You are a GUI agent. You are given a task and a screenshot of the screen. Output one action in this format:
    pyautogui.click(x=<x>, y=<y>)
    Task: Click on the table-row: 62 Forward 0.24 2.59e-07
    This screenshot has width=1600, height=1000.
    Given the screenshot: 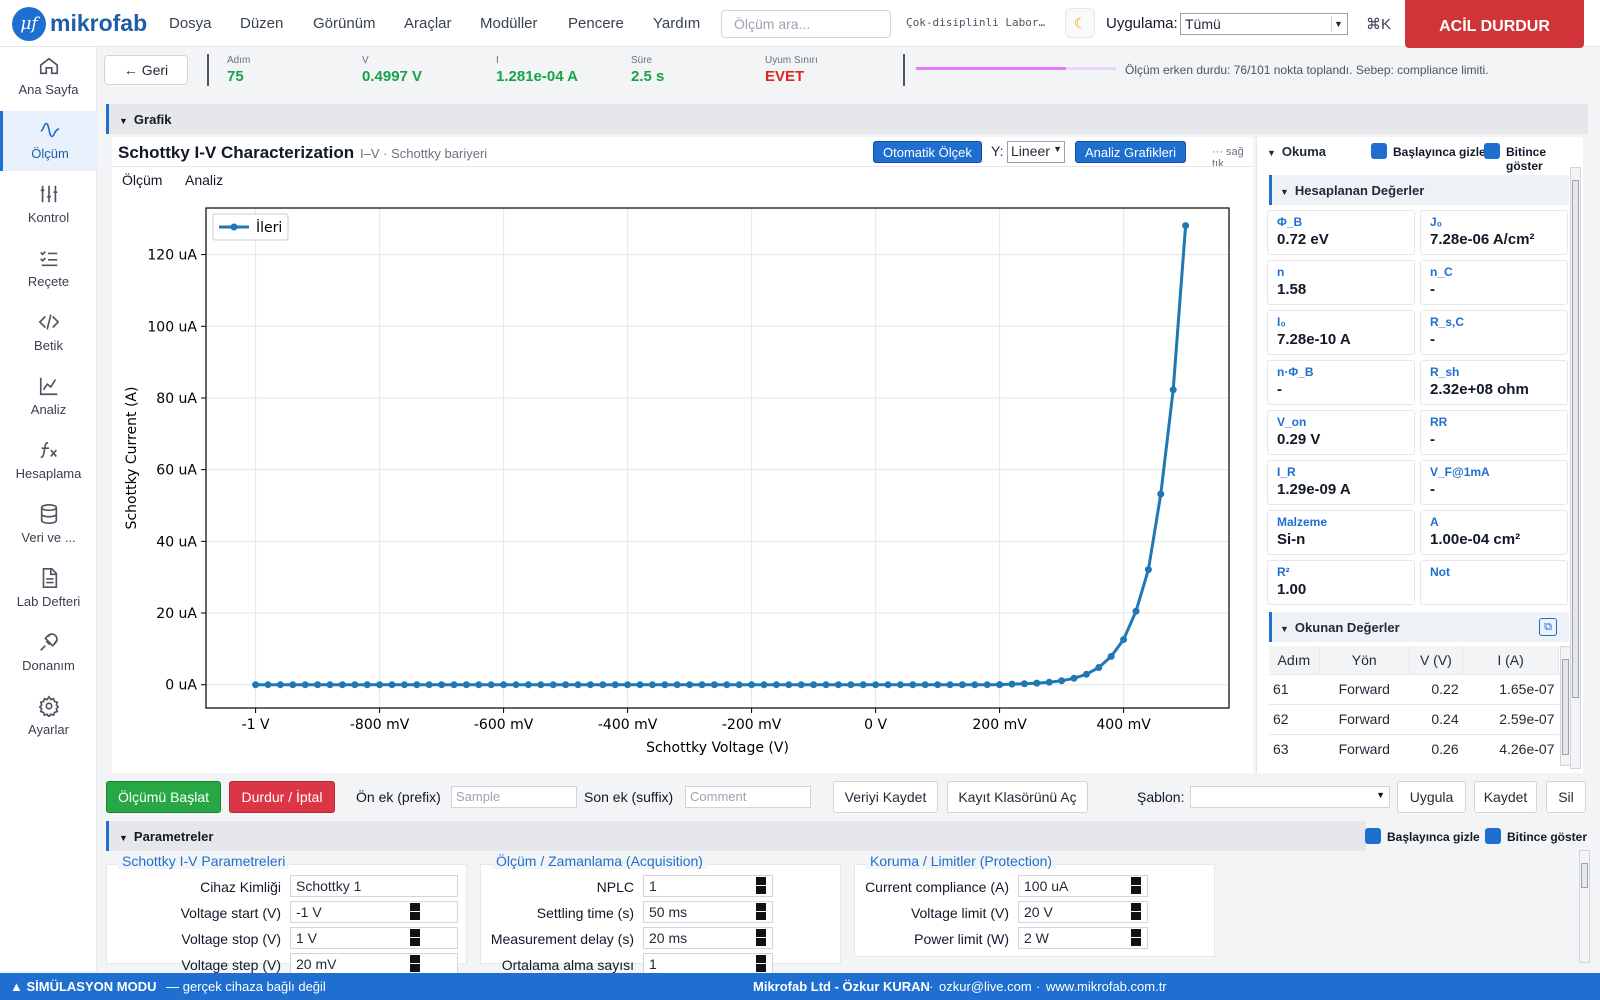 What is the action you would take?
    pyautogui.click(x=1414, y=718)
    